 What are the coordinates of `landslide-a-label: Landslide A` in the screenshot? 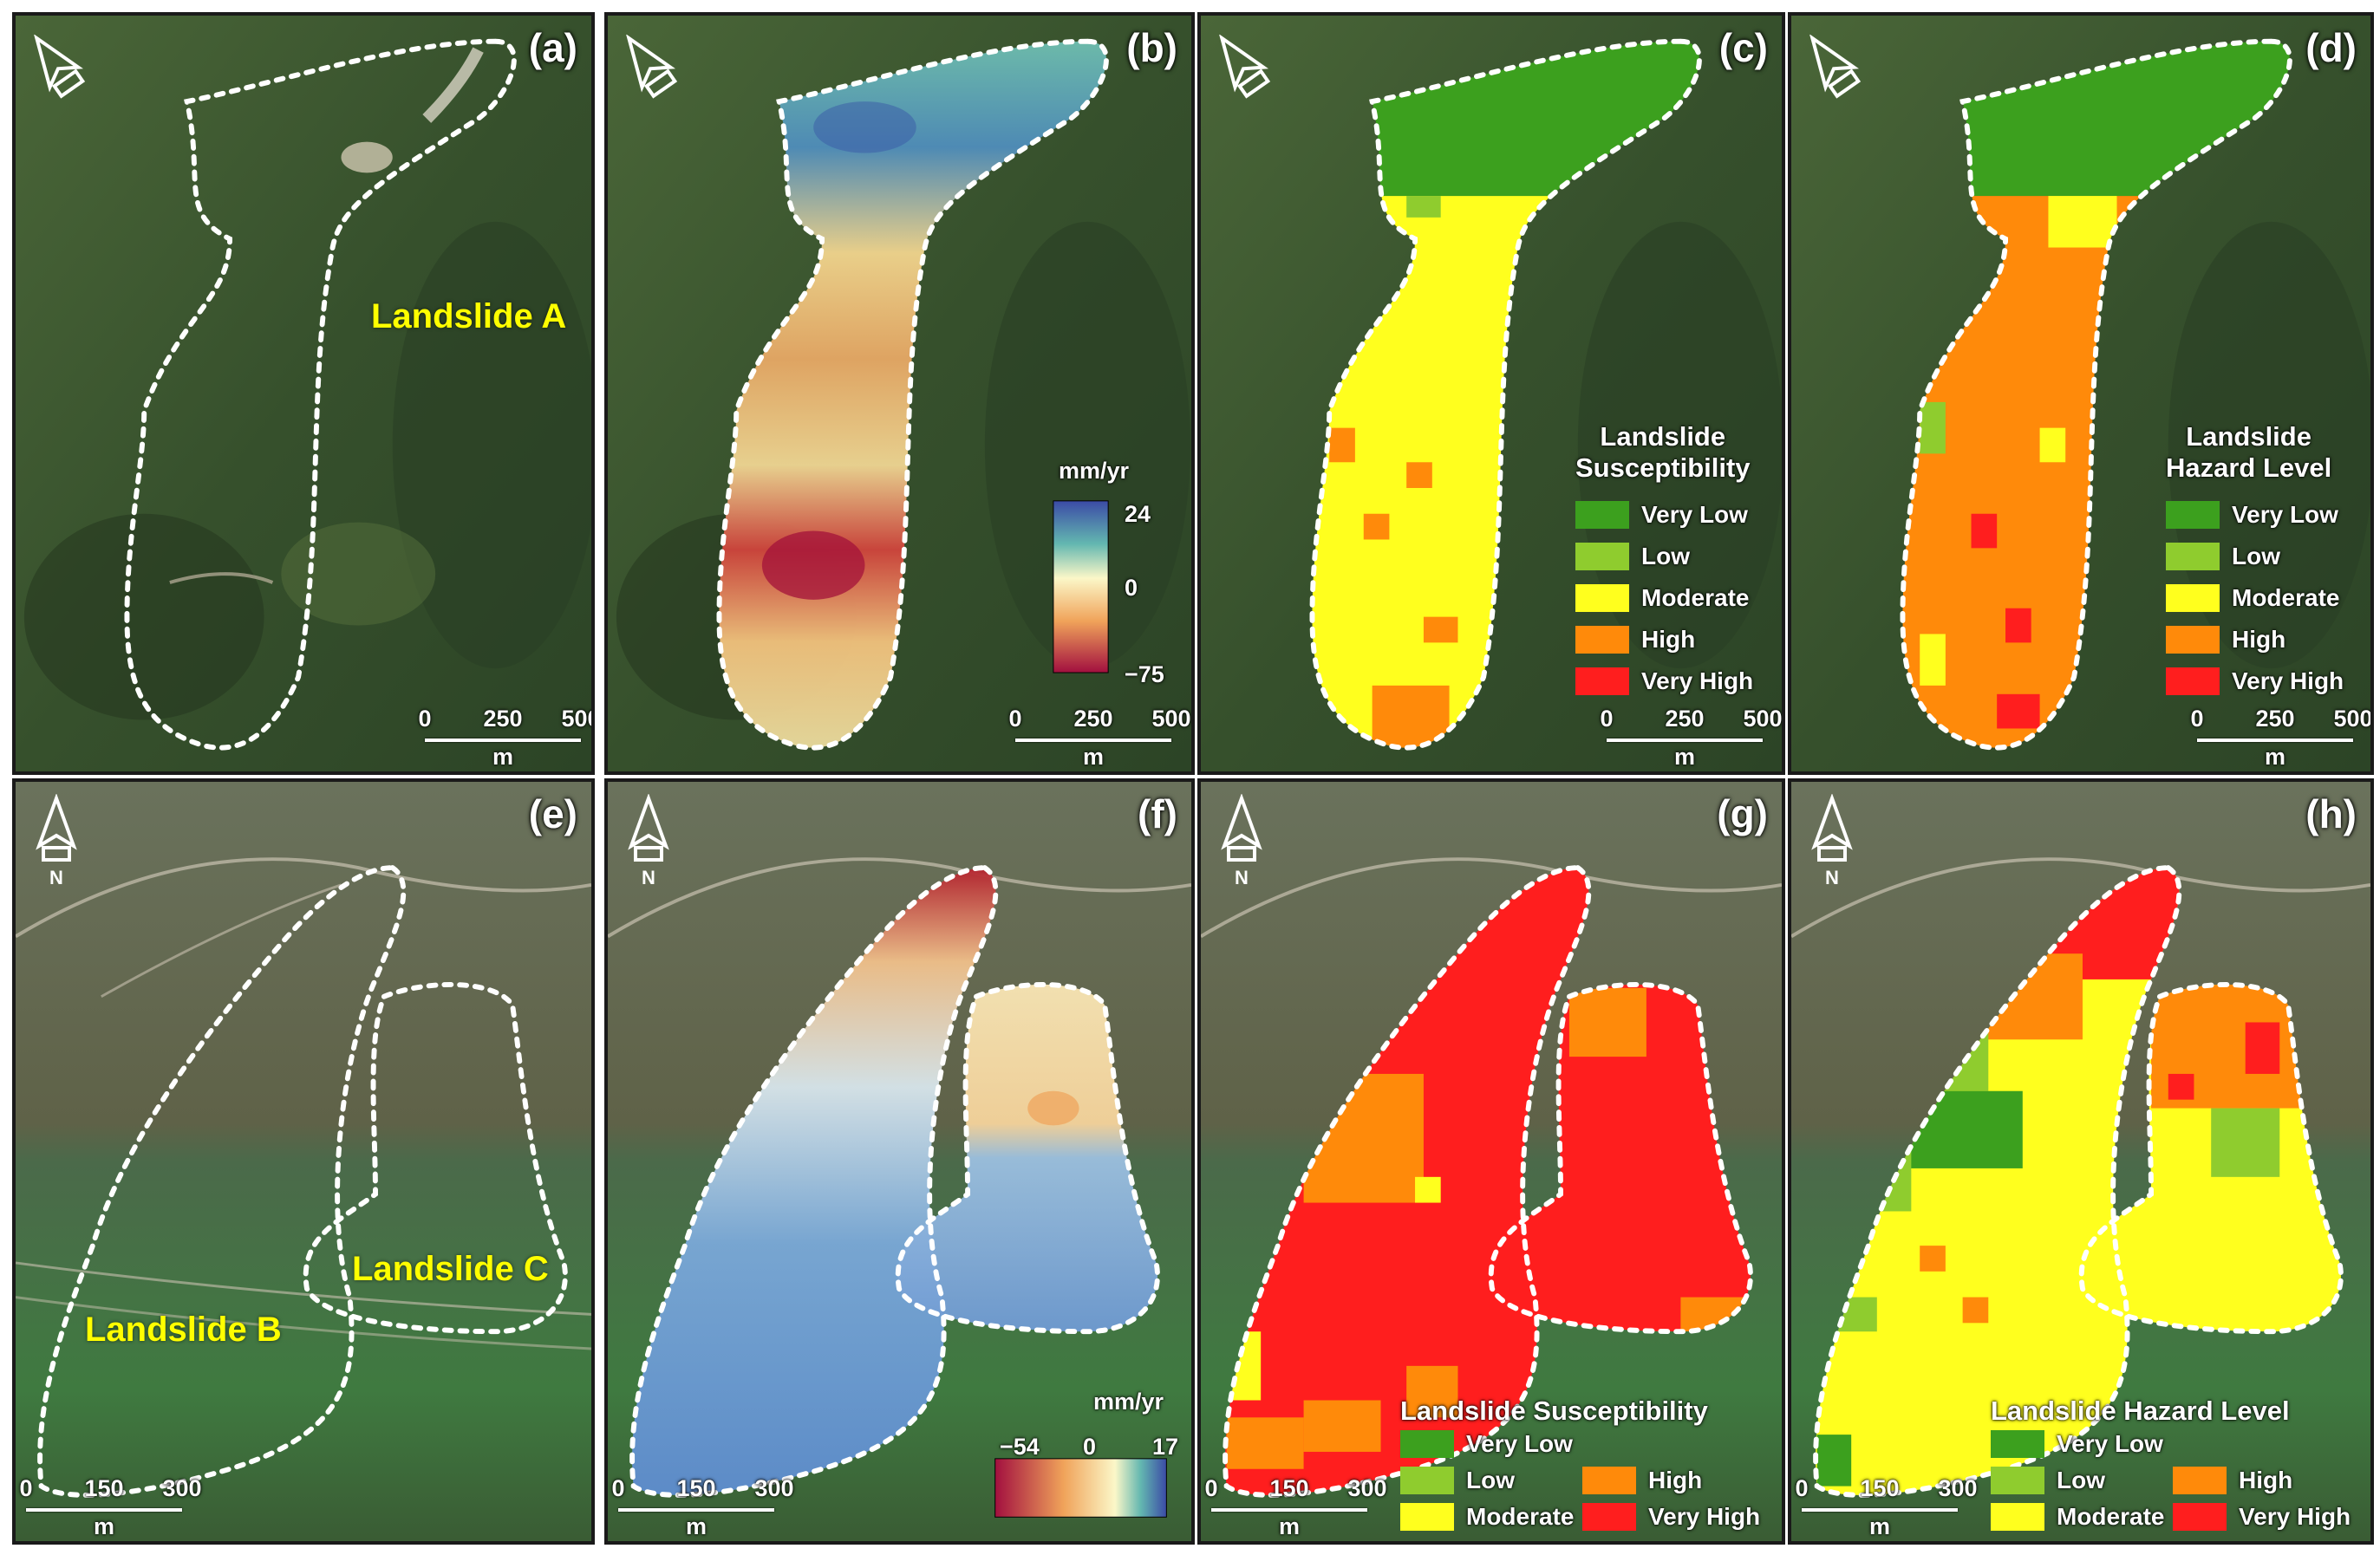 It's located at (469, 316).